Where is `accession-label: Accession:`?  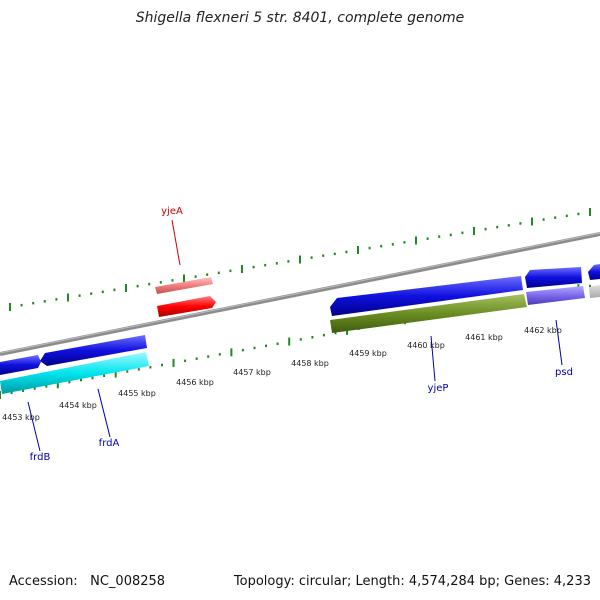 accession-label: Accession: is located at coordinates (43, 581).